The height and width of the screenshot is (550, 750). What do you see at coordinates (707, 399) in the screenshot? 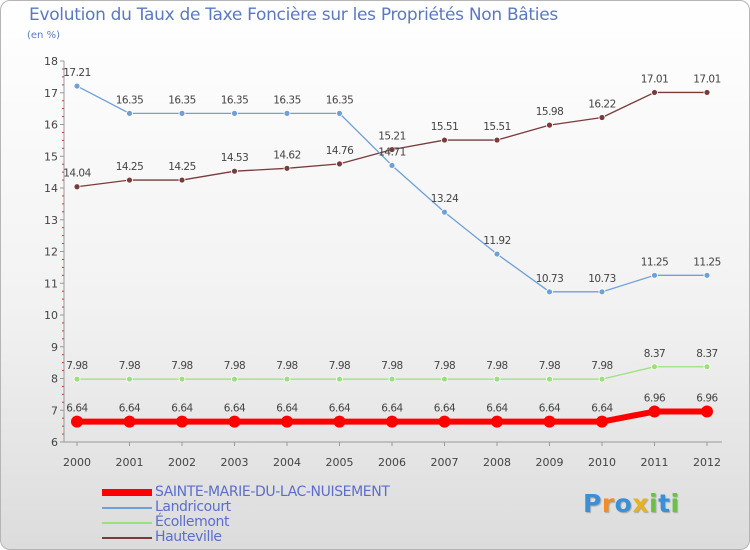
I see `data-label-sainte-marie-du-lac-nuisement: 6.96` at bounding box center [707, 399].